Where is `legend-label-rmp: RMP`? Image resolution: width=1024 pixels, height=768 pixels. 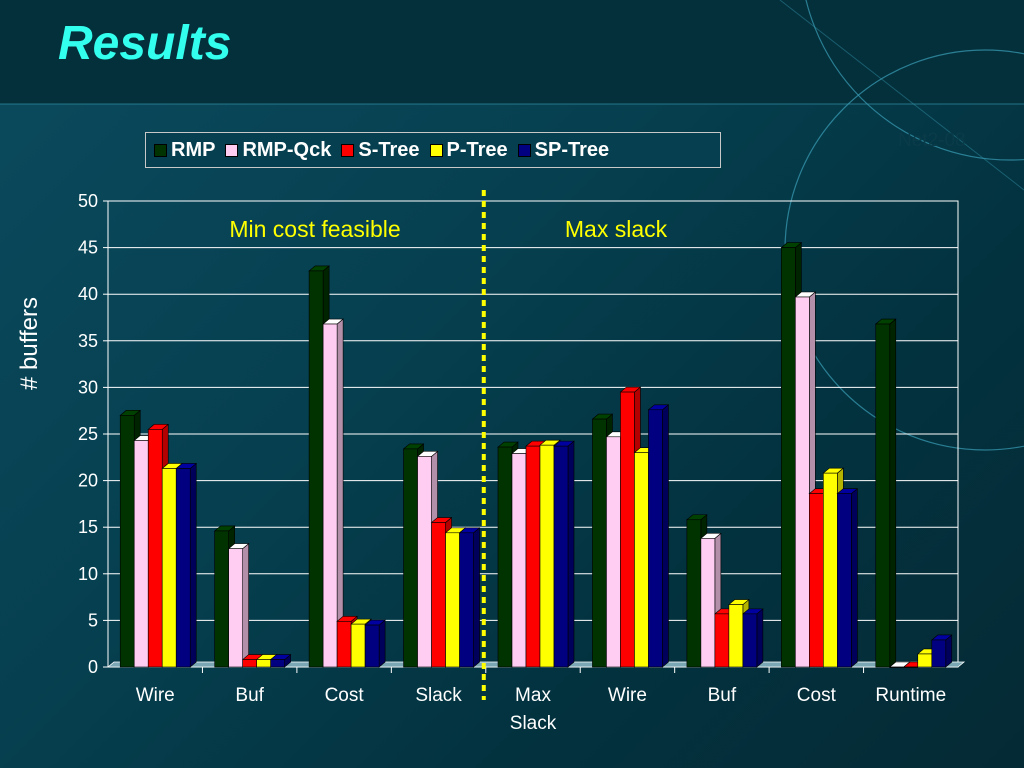
legend-label-rmp: RMP is located at coordinates (193, 149).